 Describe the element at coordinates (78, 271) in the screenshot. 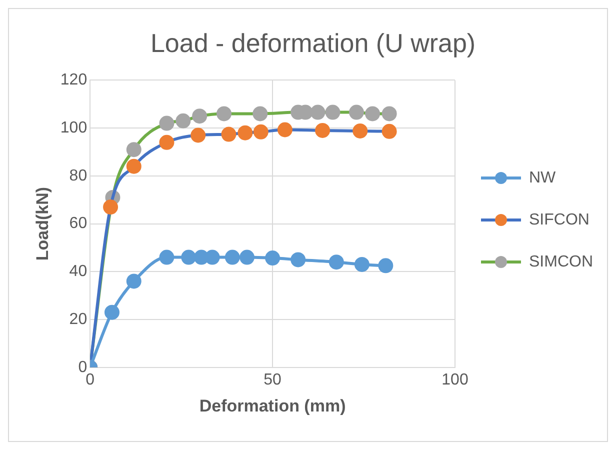

I see `y-tick-label: 40` at that location.